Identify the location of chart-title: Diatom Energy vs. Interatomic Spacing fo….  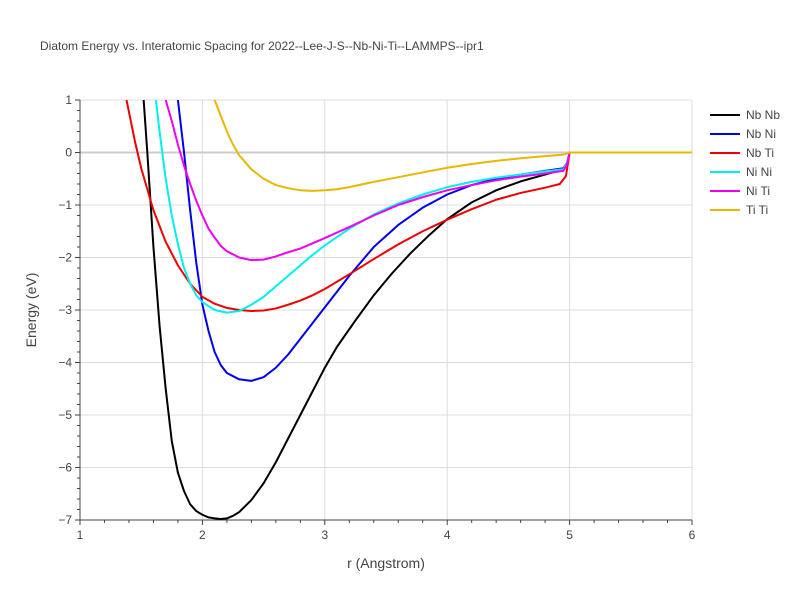
(262, 46).